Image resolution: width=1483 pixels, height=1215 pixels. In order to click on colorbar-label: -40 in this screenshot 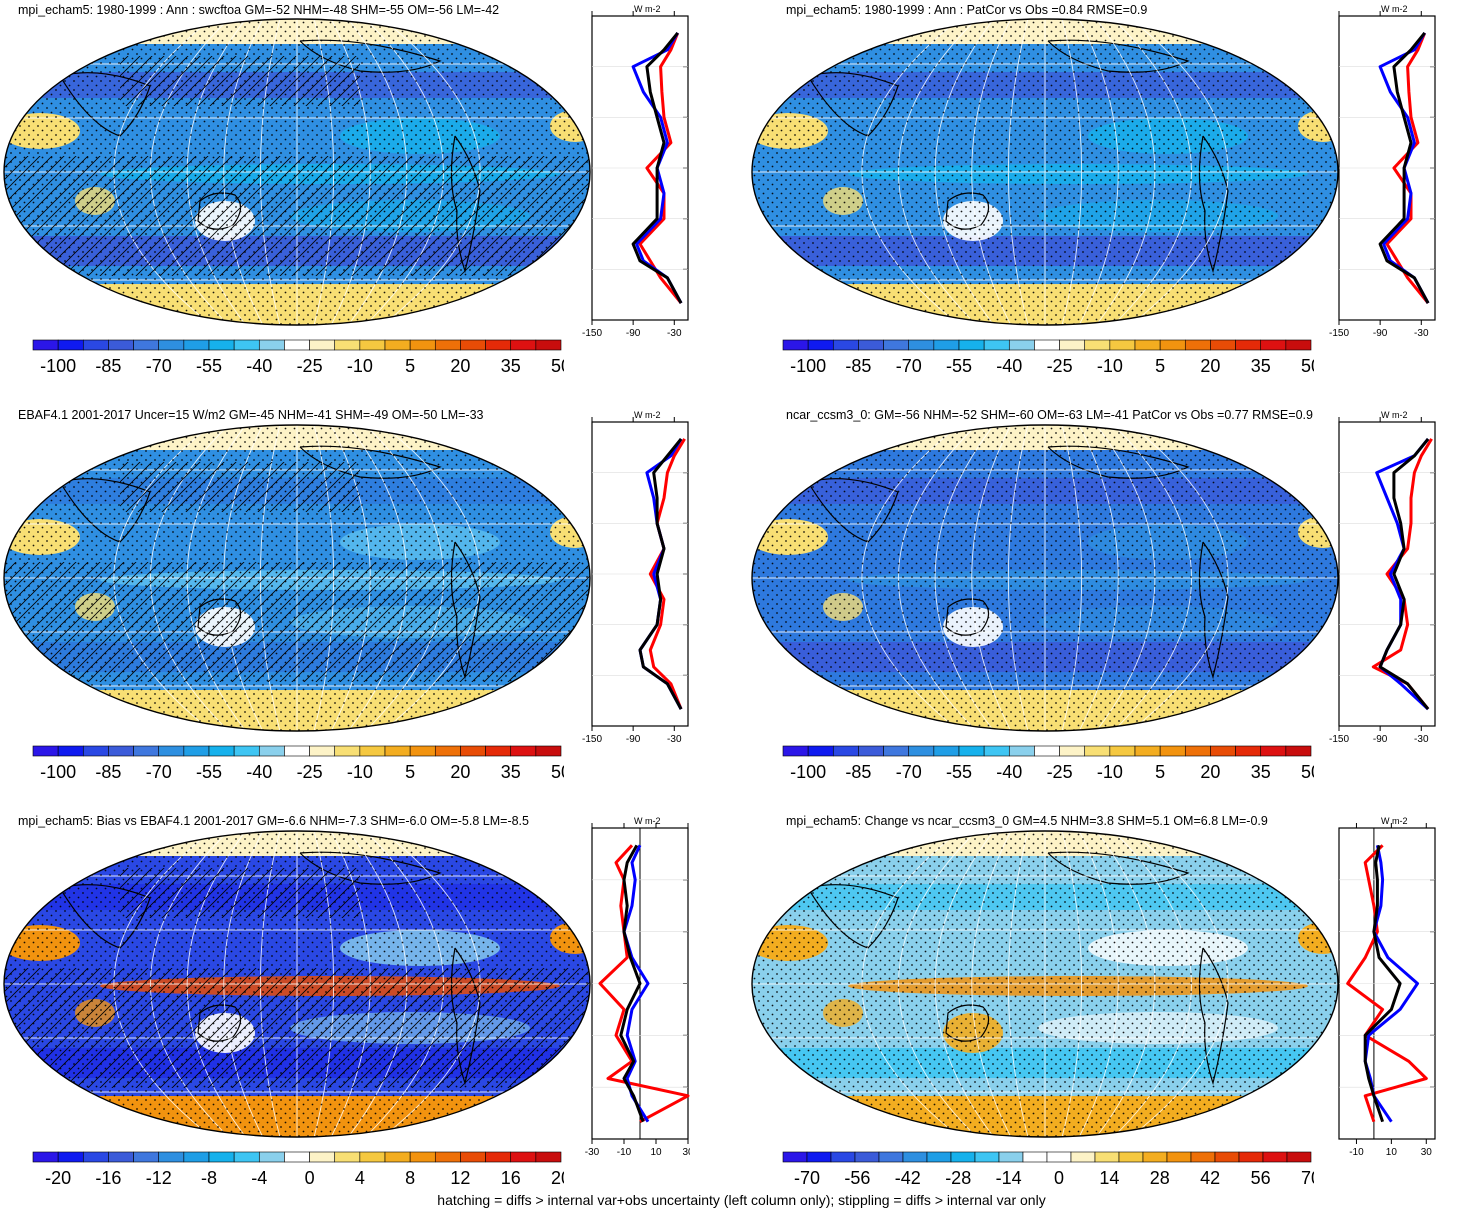, I will do `click(259, 366)`.